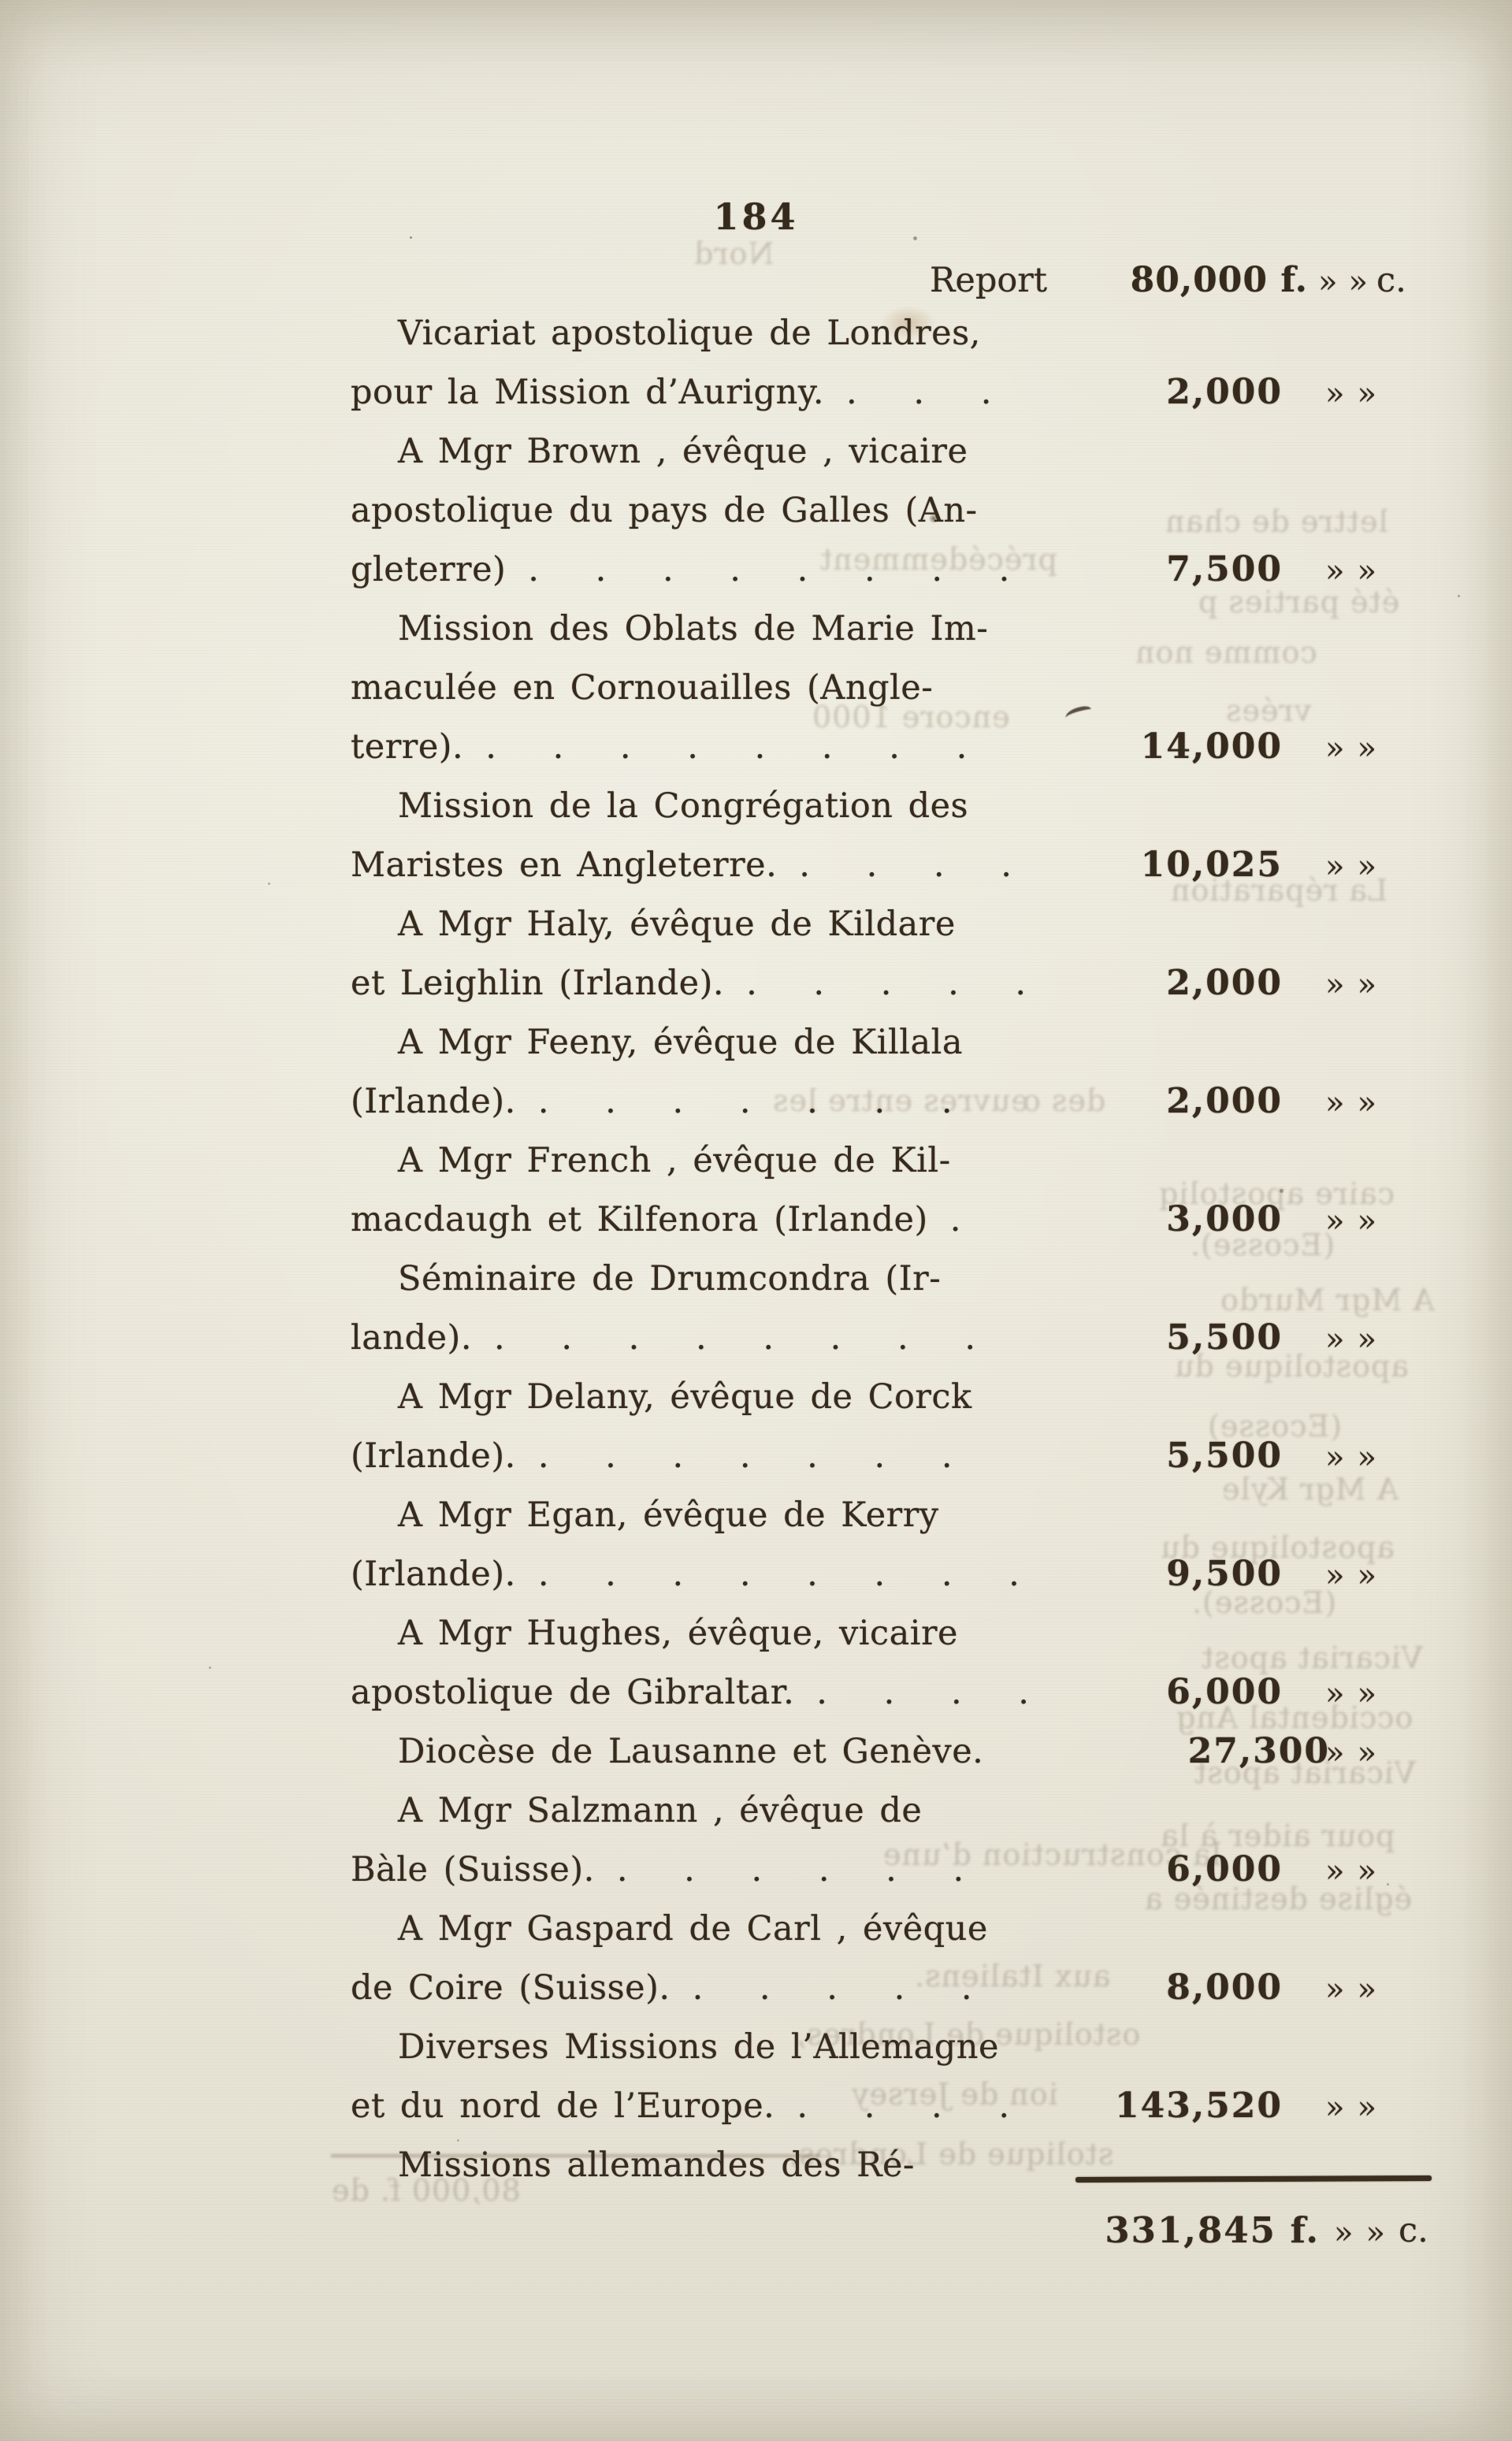 The width and height of the screenshot is (1512, 2441). What do you see at coordinates (1391, 281) in the screenshot?
I see `report-cents-label: c.` at bounding box center [1391, 281].